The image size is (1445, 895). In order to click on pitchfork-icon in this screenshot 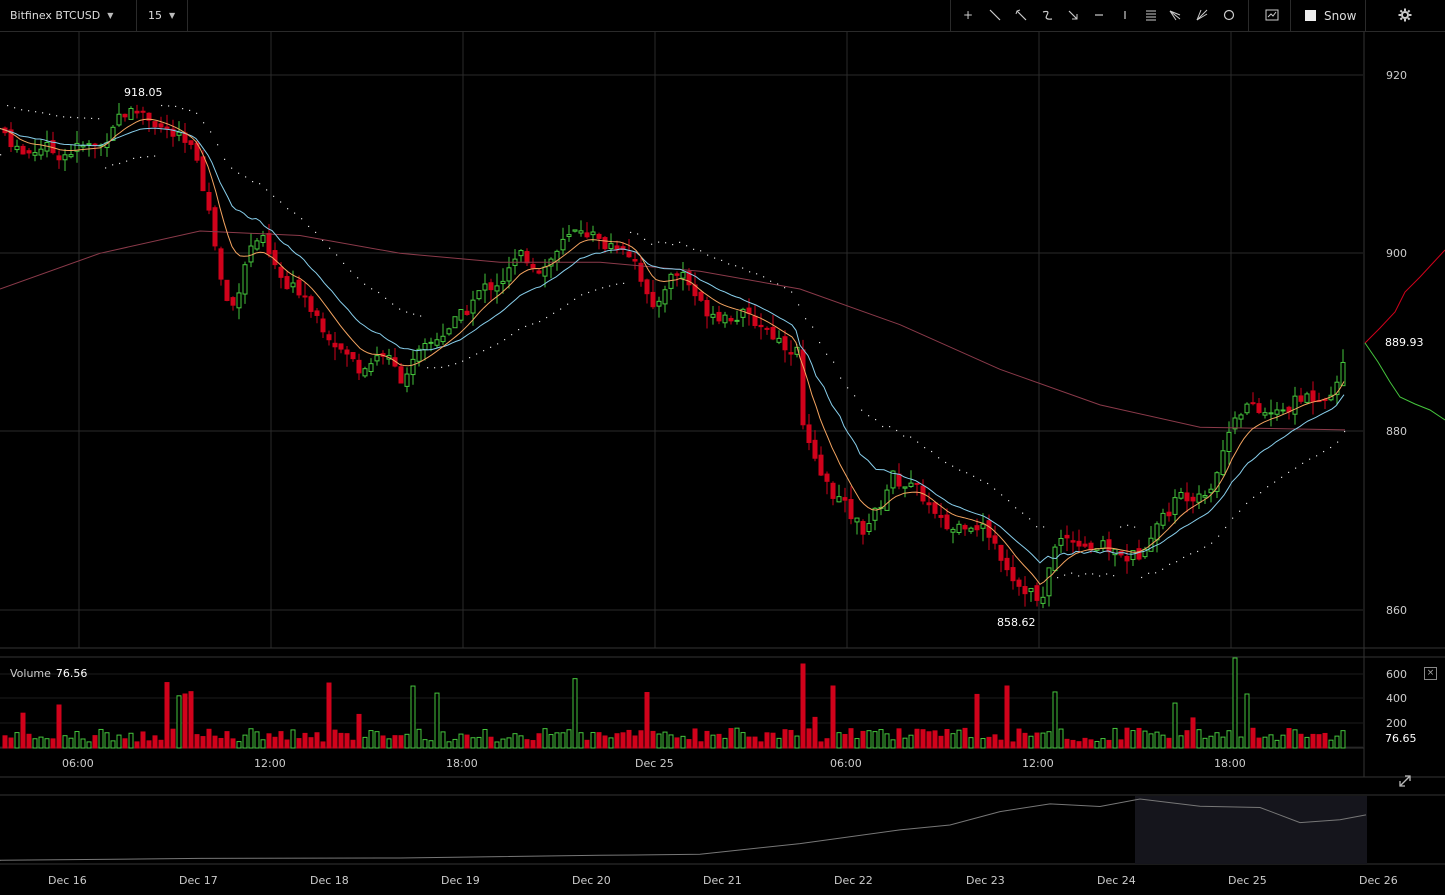, I will do `click(1175, 15)`.